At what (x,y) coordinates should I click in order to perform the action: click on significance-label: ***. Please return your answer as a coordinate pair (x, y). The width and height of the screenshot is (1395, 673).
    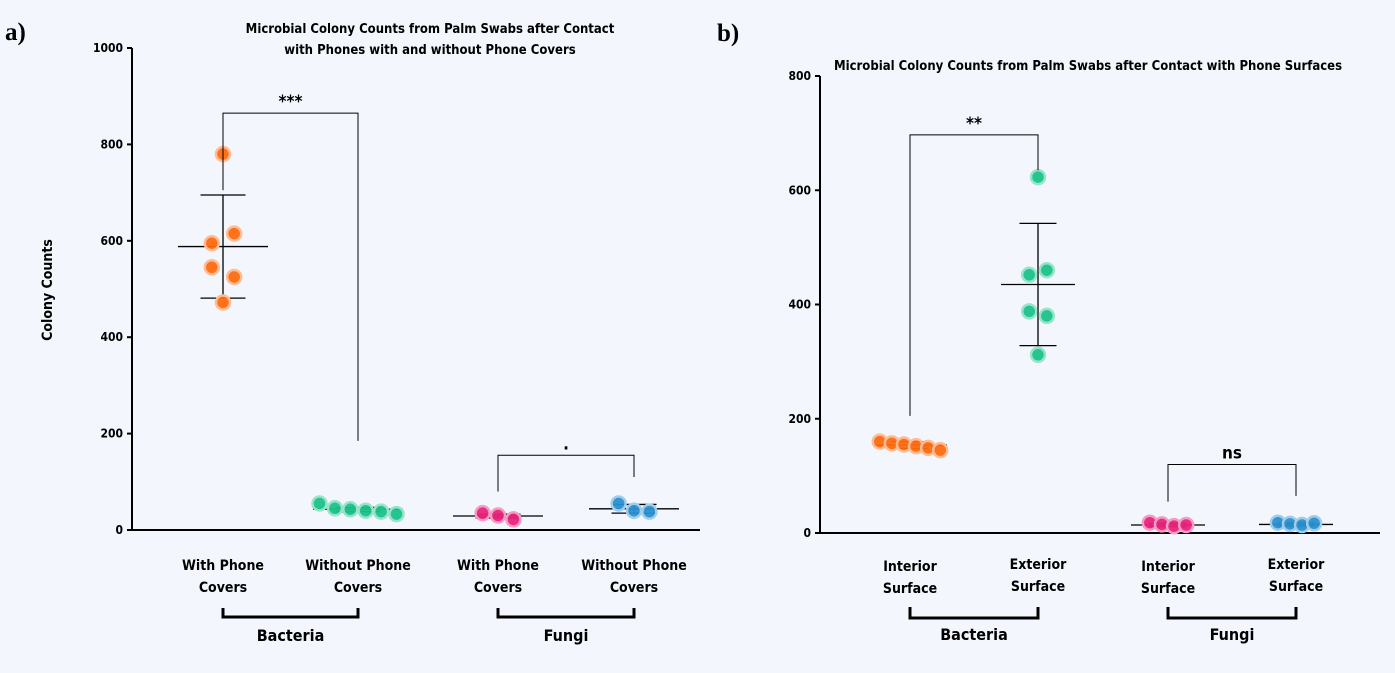
    Looking at the image, I should click on (291, 102).